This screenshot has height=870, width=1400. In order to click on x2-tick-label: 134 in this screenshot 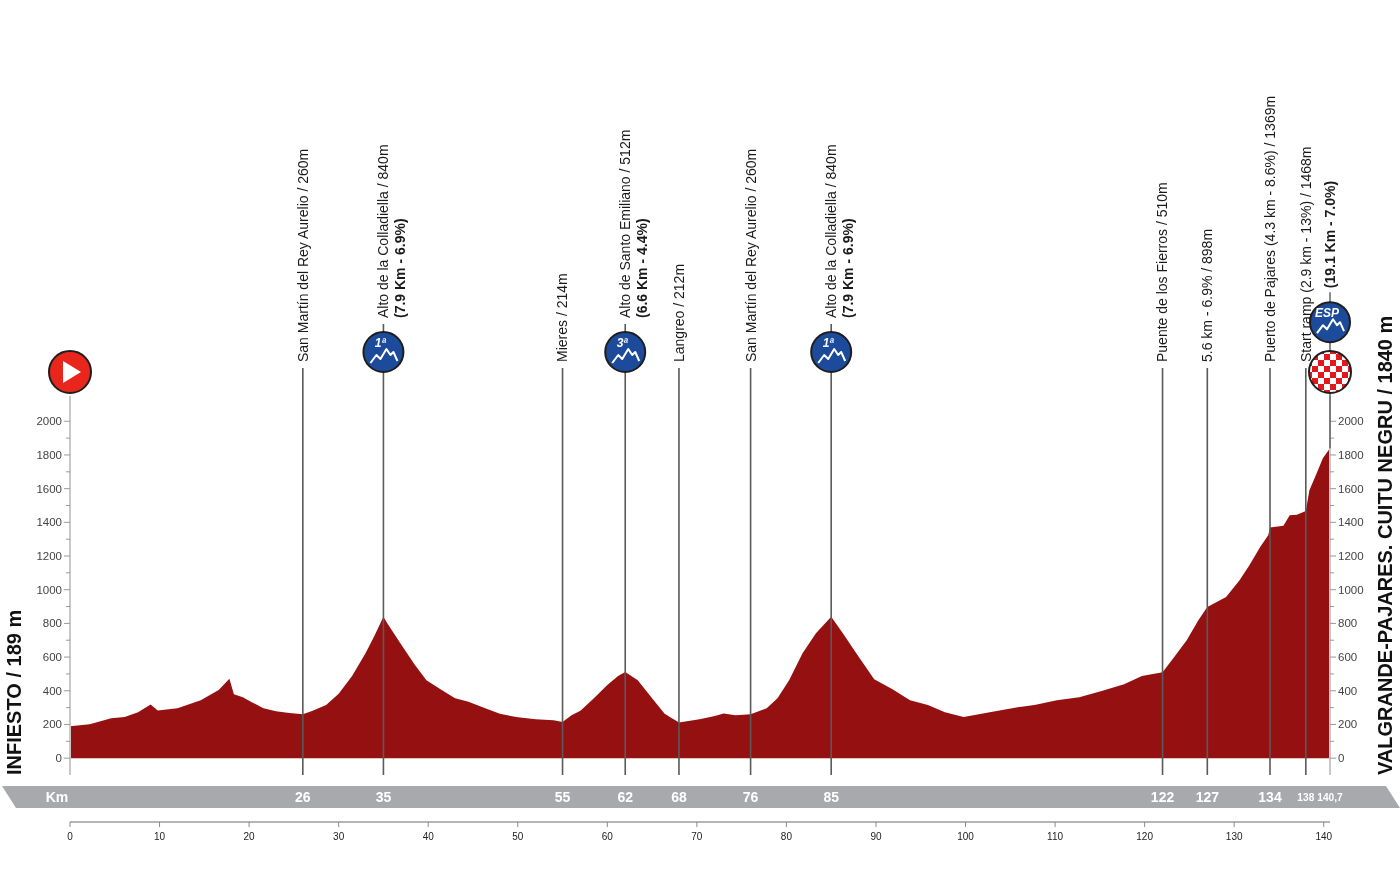, I will do `click(1270, 796)`.